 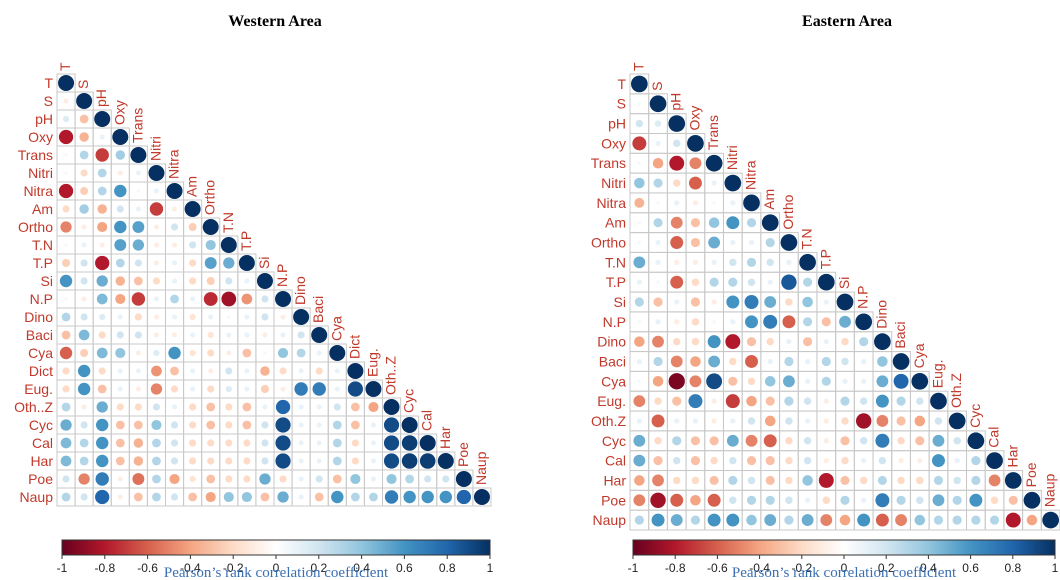 I want to click on west-corr-har-eug, so click(x=373, y=461).